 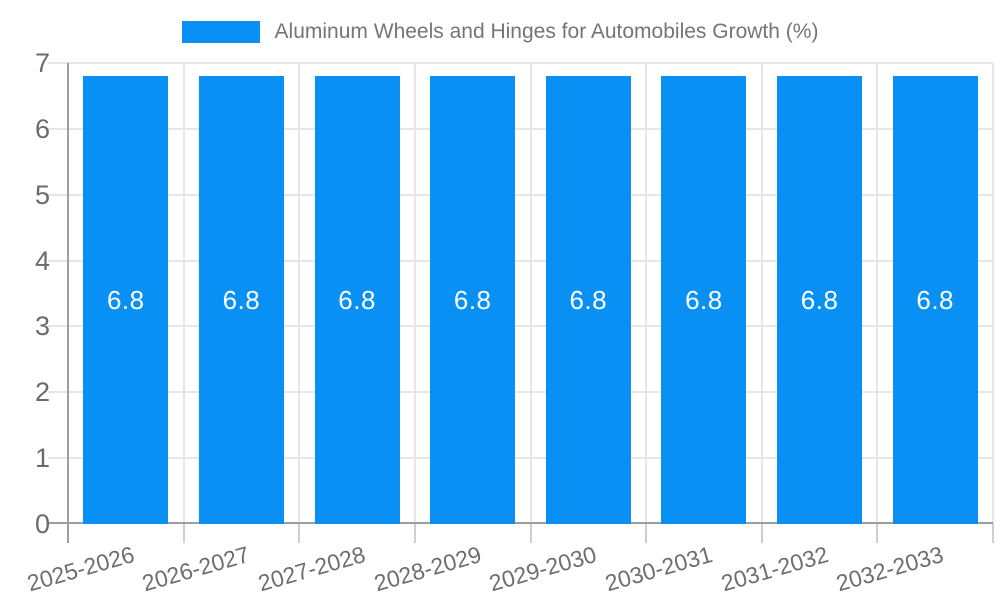 What do you see at coordinates (42, 129) in the screenshot?
I see `y-tick-label: 6` at bounding box center [42, 129].